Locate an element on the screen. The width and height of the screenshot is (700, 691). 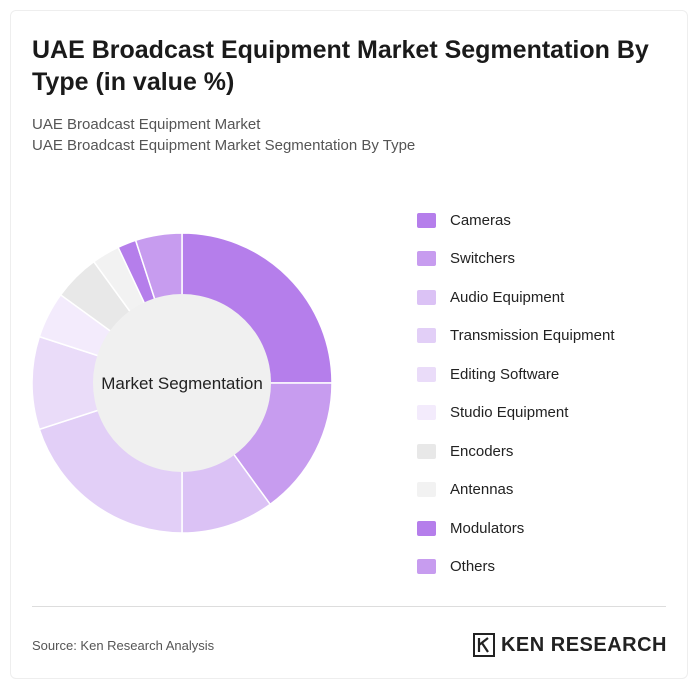
brand-logo: KEN RESEARCH is located at coordinates (569, 645).